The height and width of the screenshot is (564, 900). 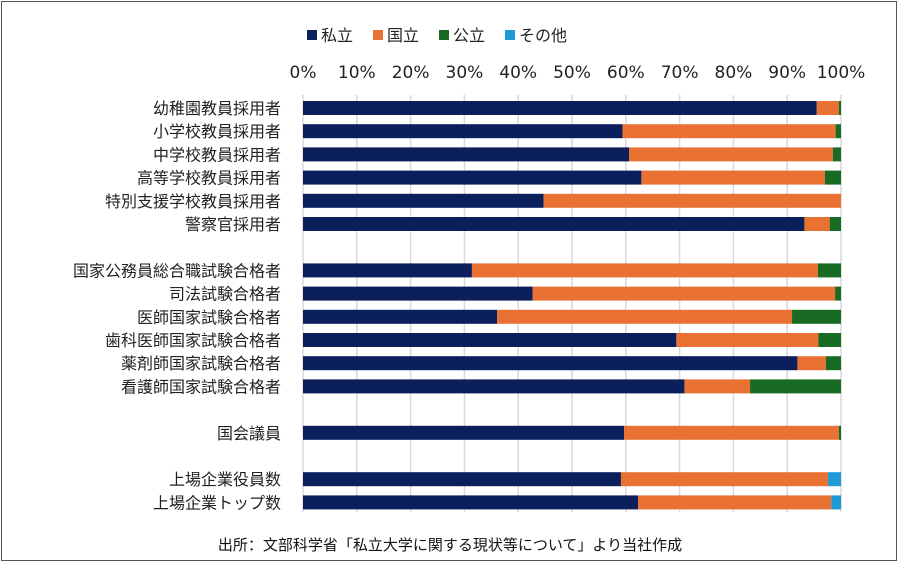 I want to click on category-label: 上場企業役員数, so click(x=225, y=479).